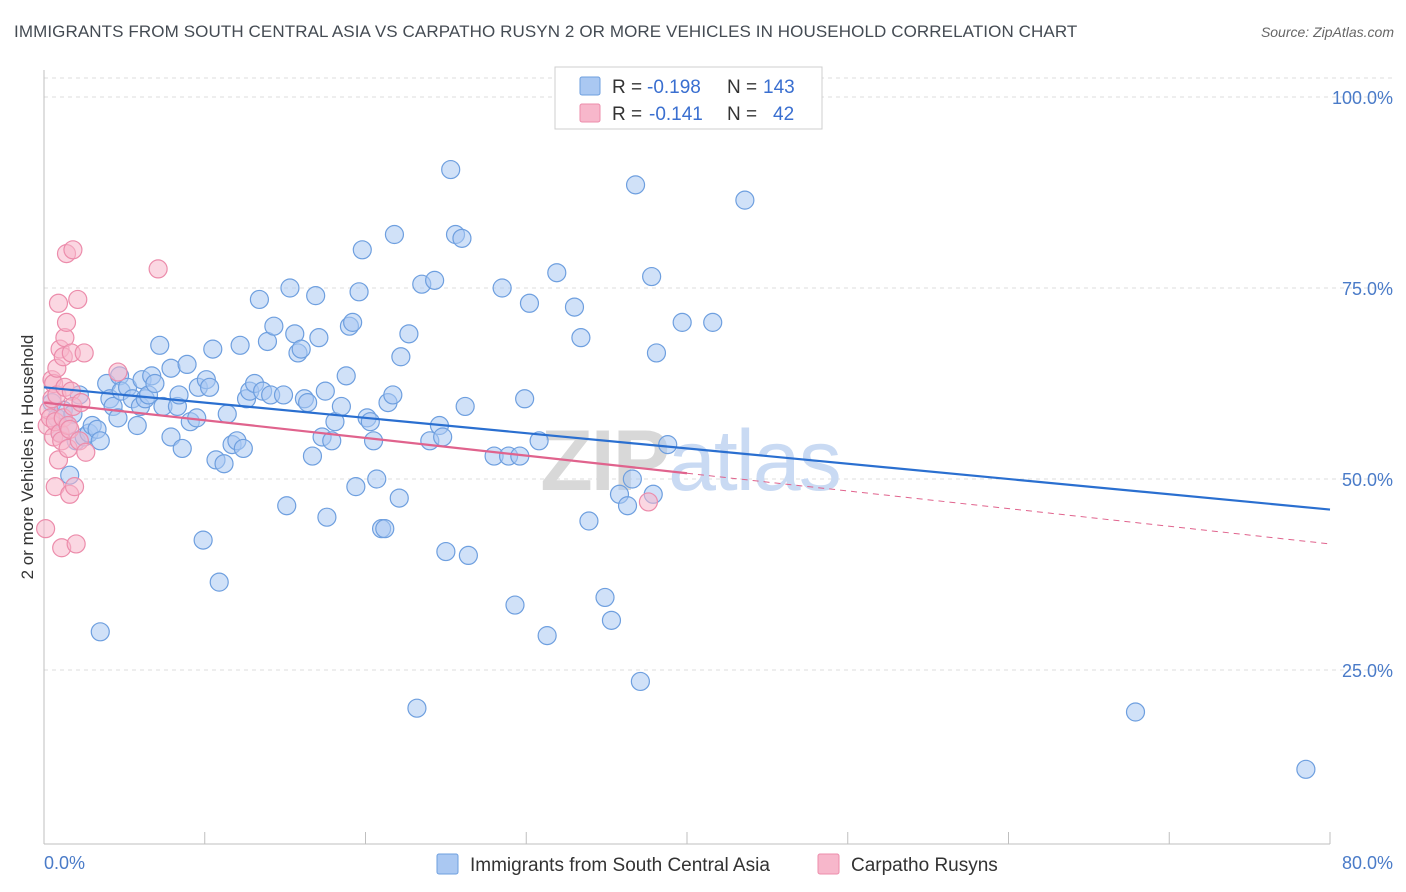 This screenshot has width=1406, height=892. I want to click on bottom-legend-swatch-pink, so click(828, 864).